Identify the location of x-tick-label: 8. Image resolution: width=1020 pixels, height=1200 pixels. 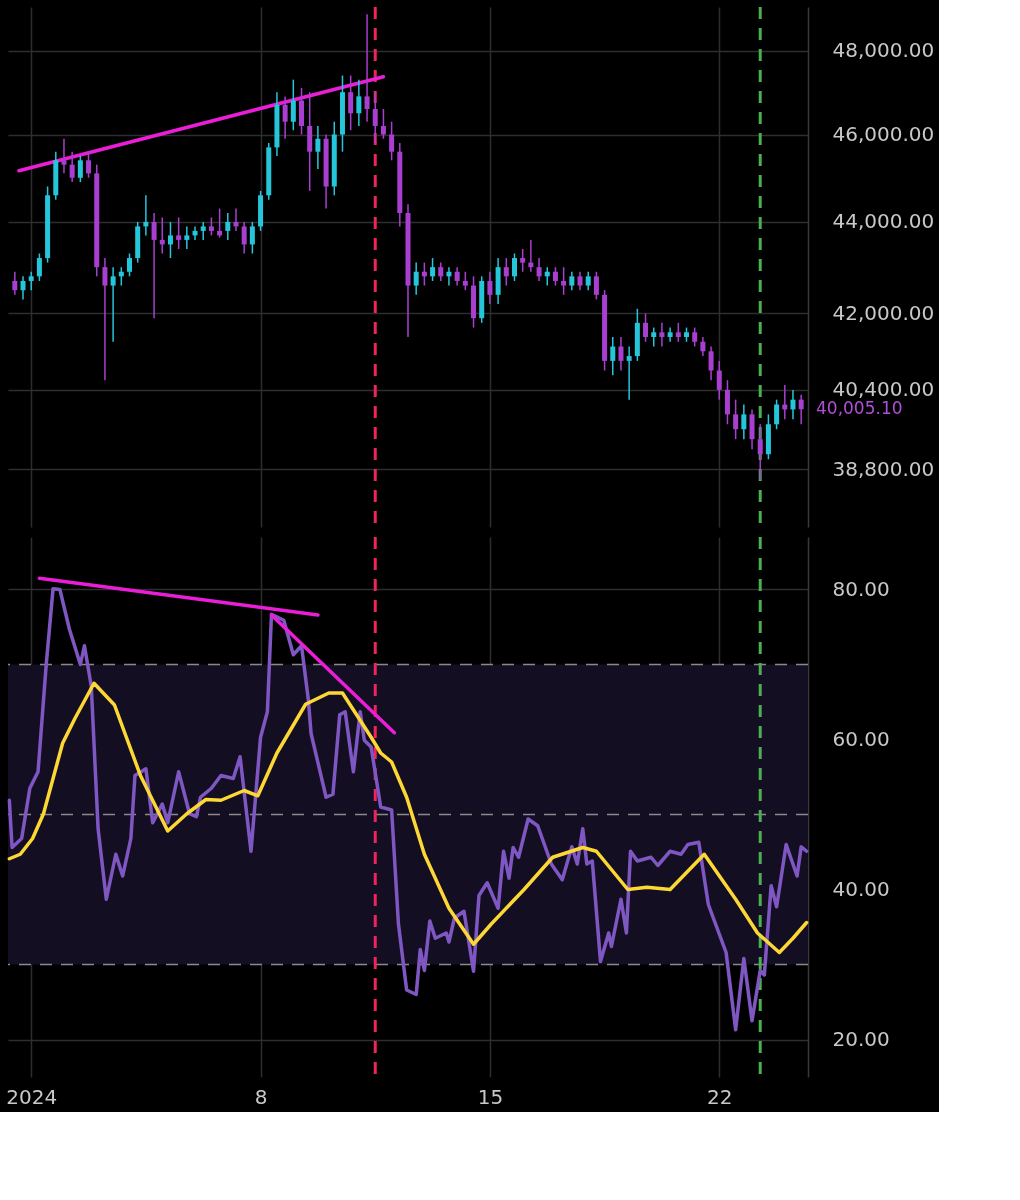
(261, 1096).